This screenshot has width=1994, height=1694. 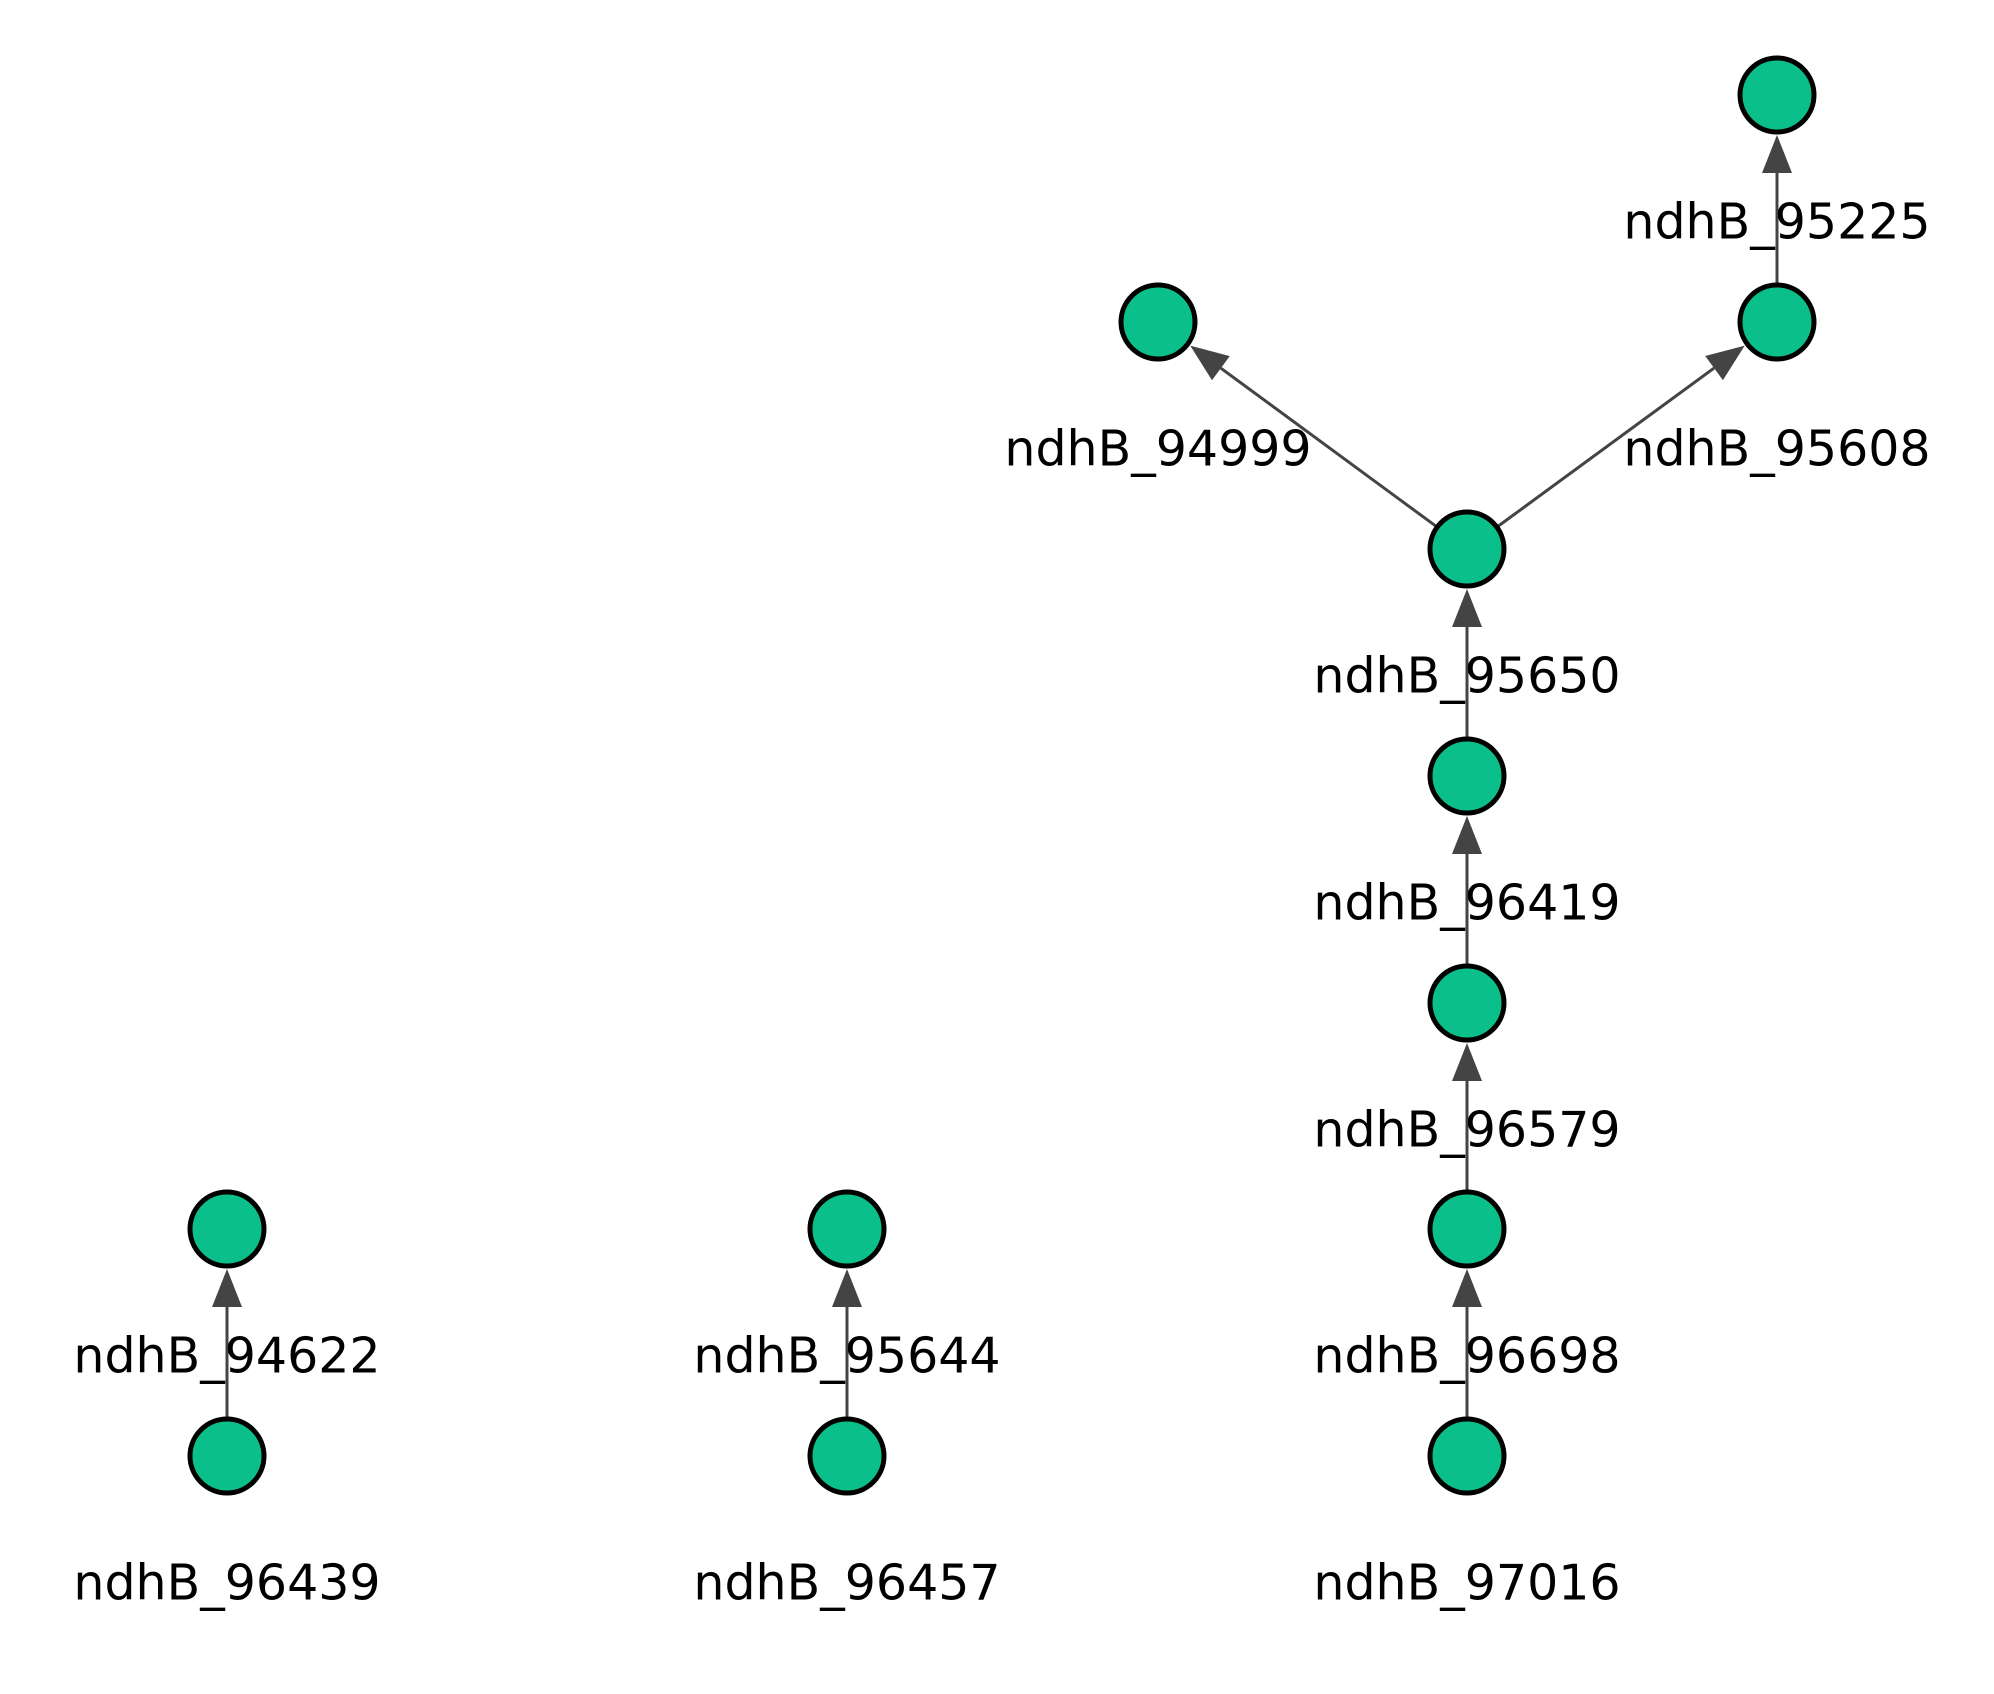 I want to click on node-label-ndhb-94622: ndhB_94622, so click(x=226, y=1356).